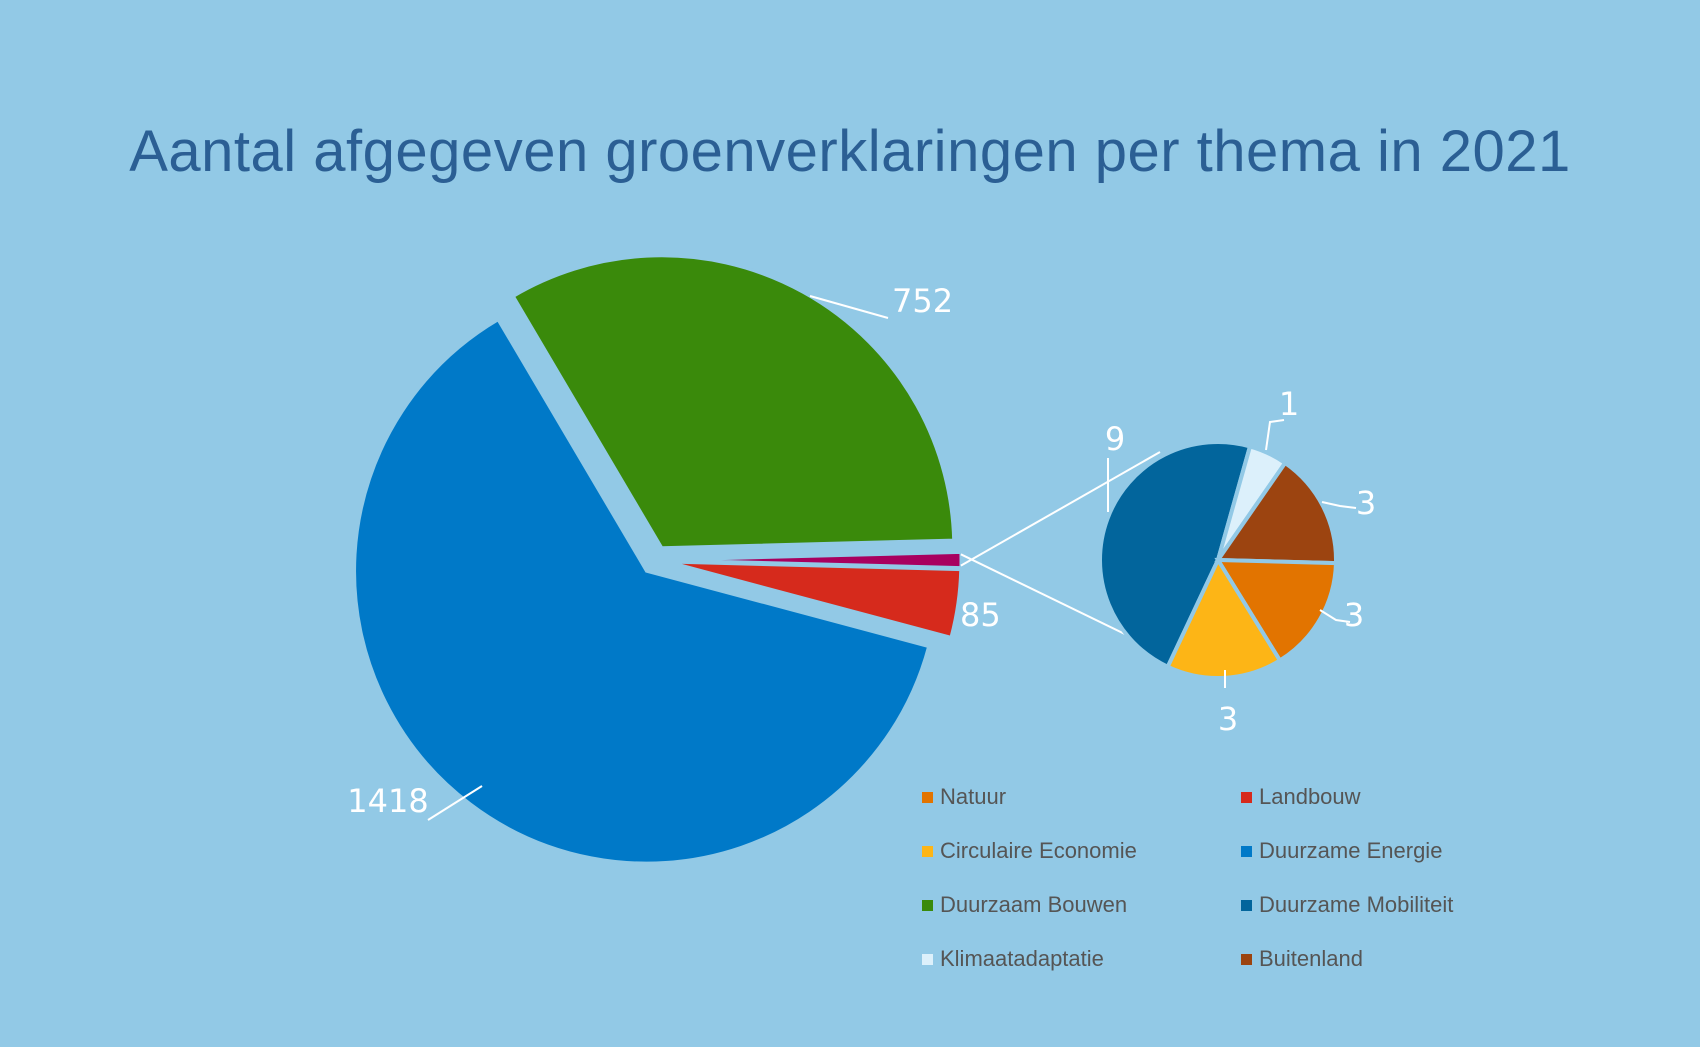  I want to click on legend-swatch-landbouw, so click(1246, 797).